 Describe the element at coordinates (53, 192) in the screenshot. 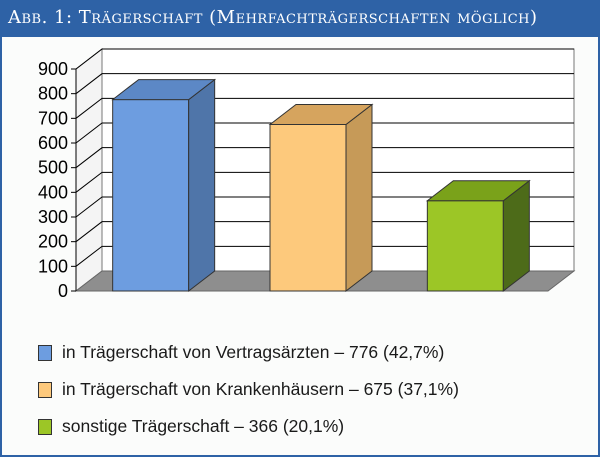

I see `y-tick-label: 400` at that location.